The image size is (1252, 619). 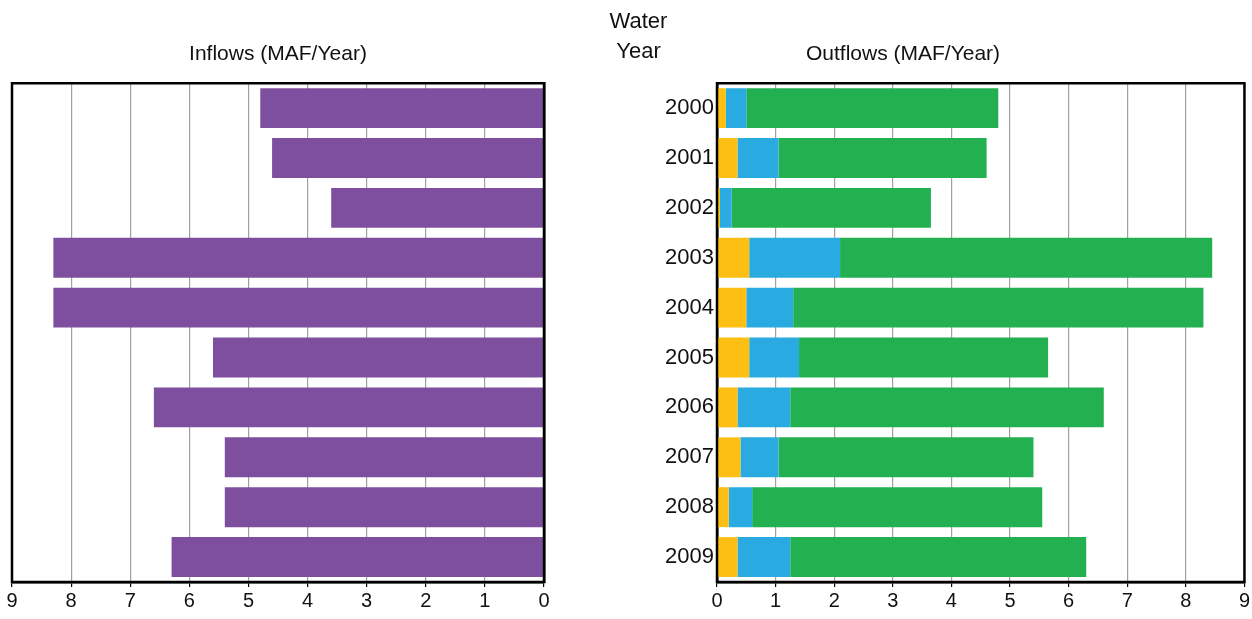 What do you see at coordinates (690, 356) in the screenshot?
I see `y-tick-label: 2005` at bounding box center [690, 356].